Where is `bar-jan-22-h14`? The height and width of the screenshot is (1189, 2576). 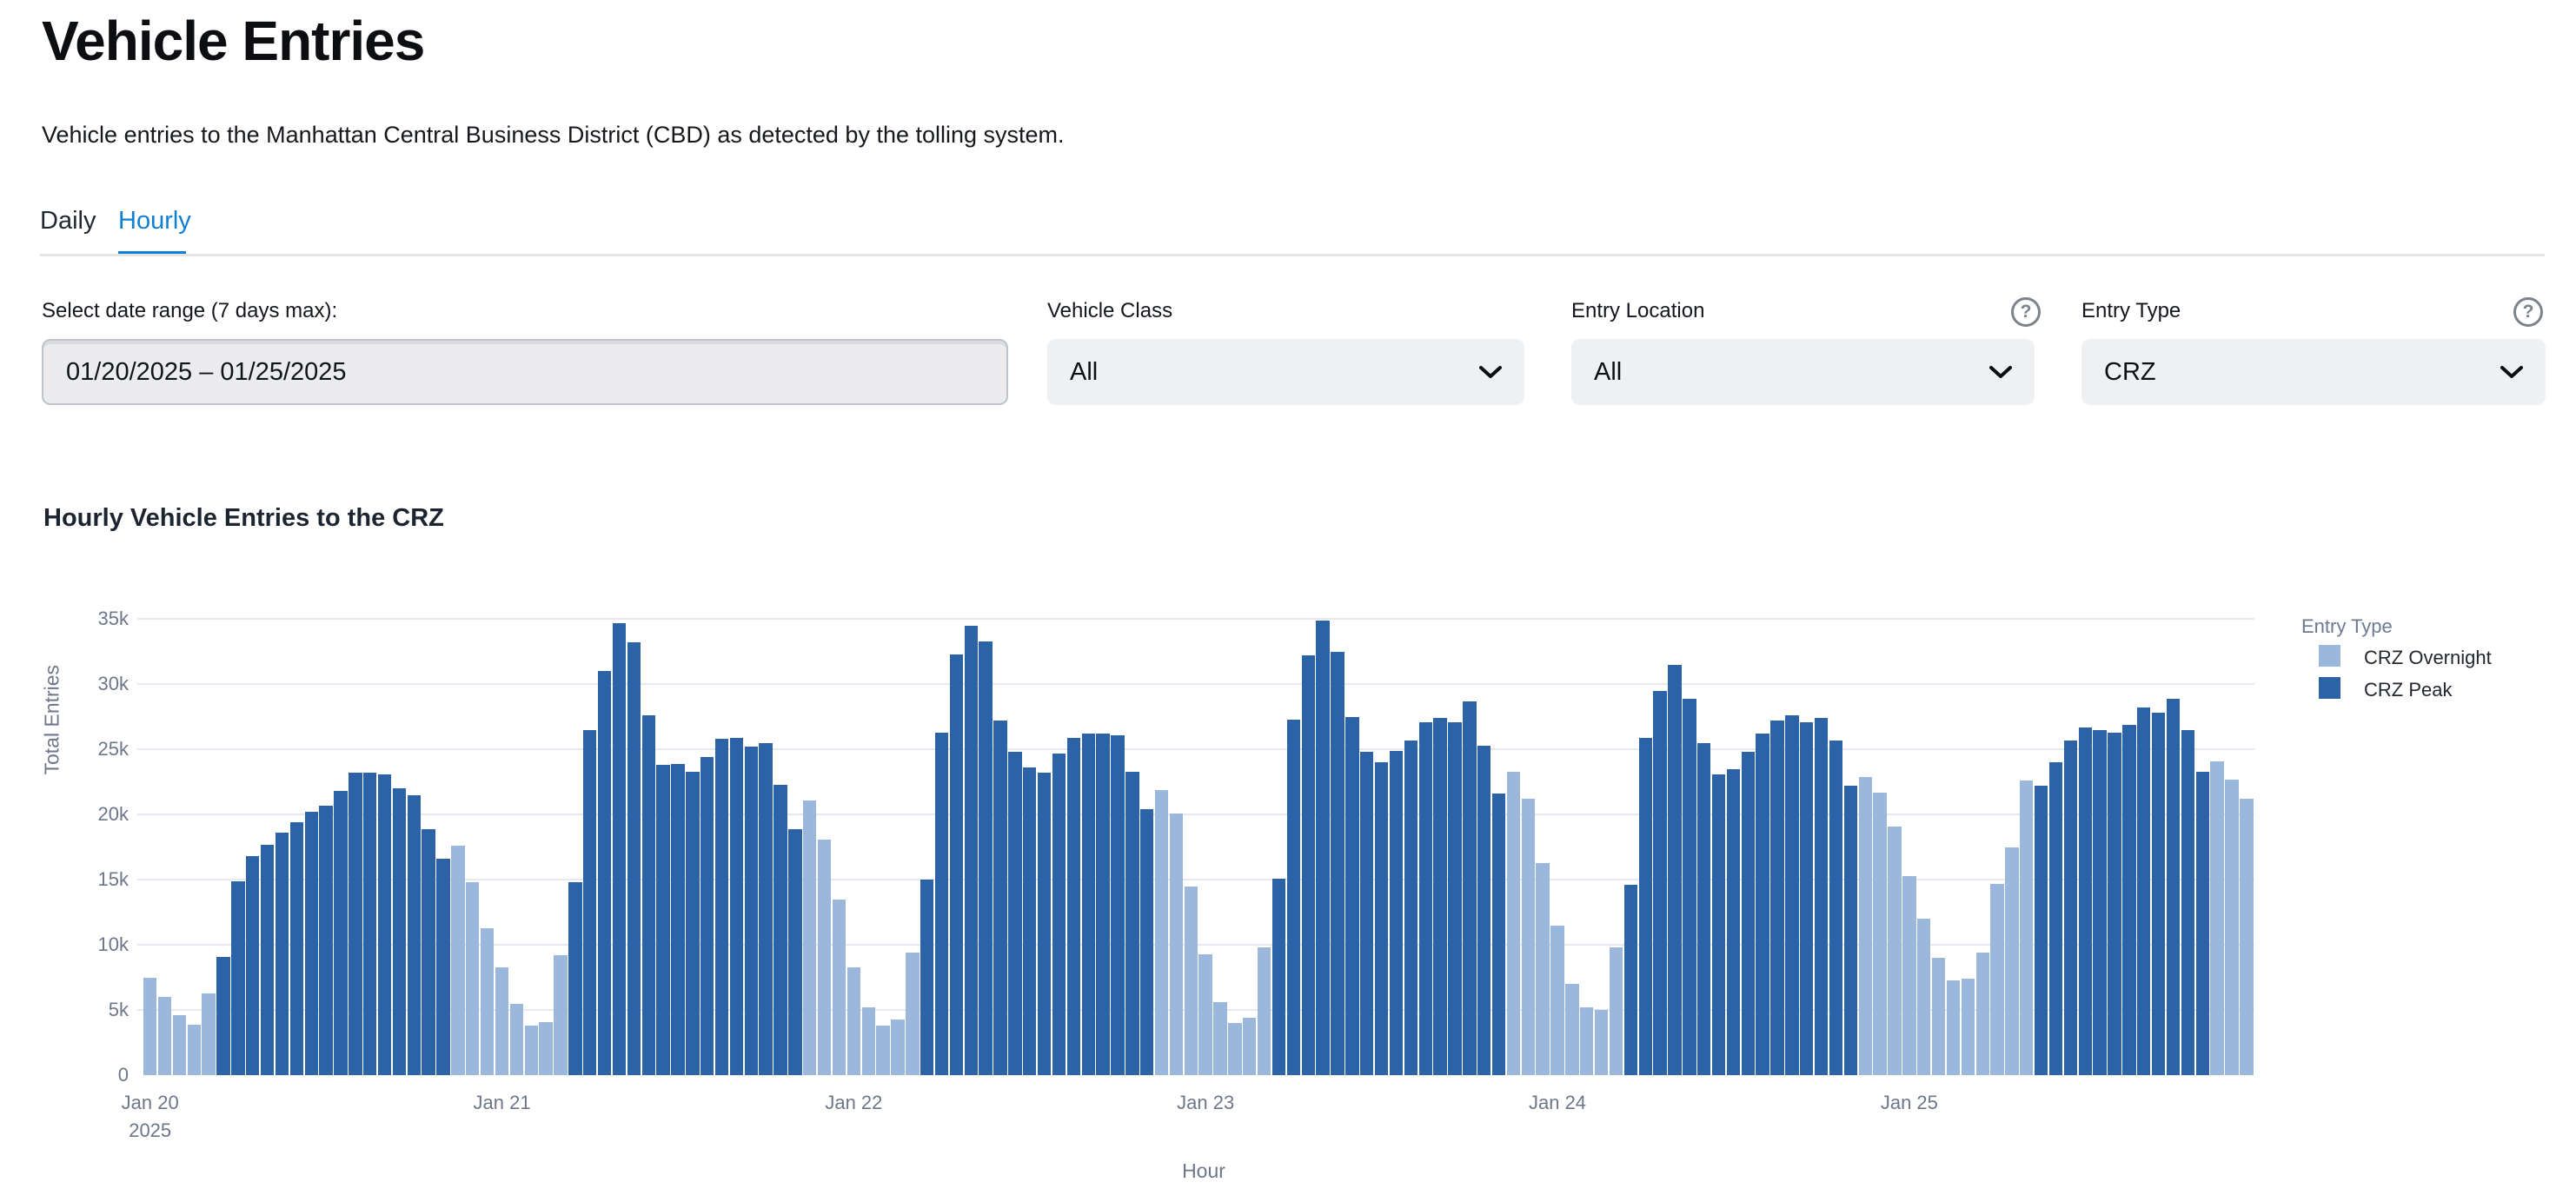
bar-jan-22-h14 is located at coordinates (1059, 914).